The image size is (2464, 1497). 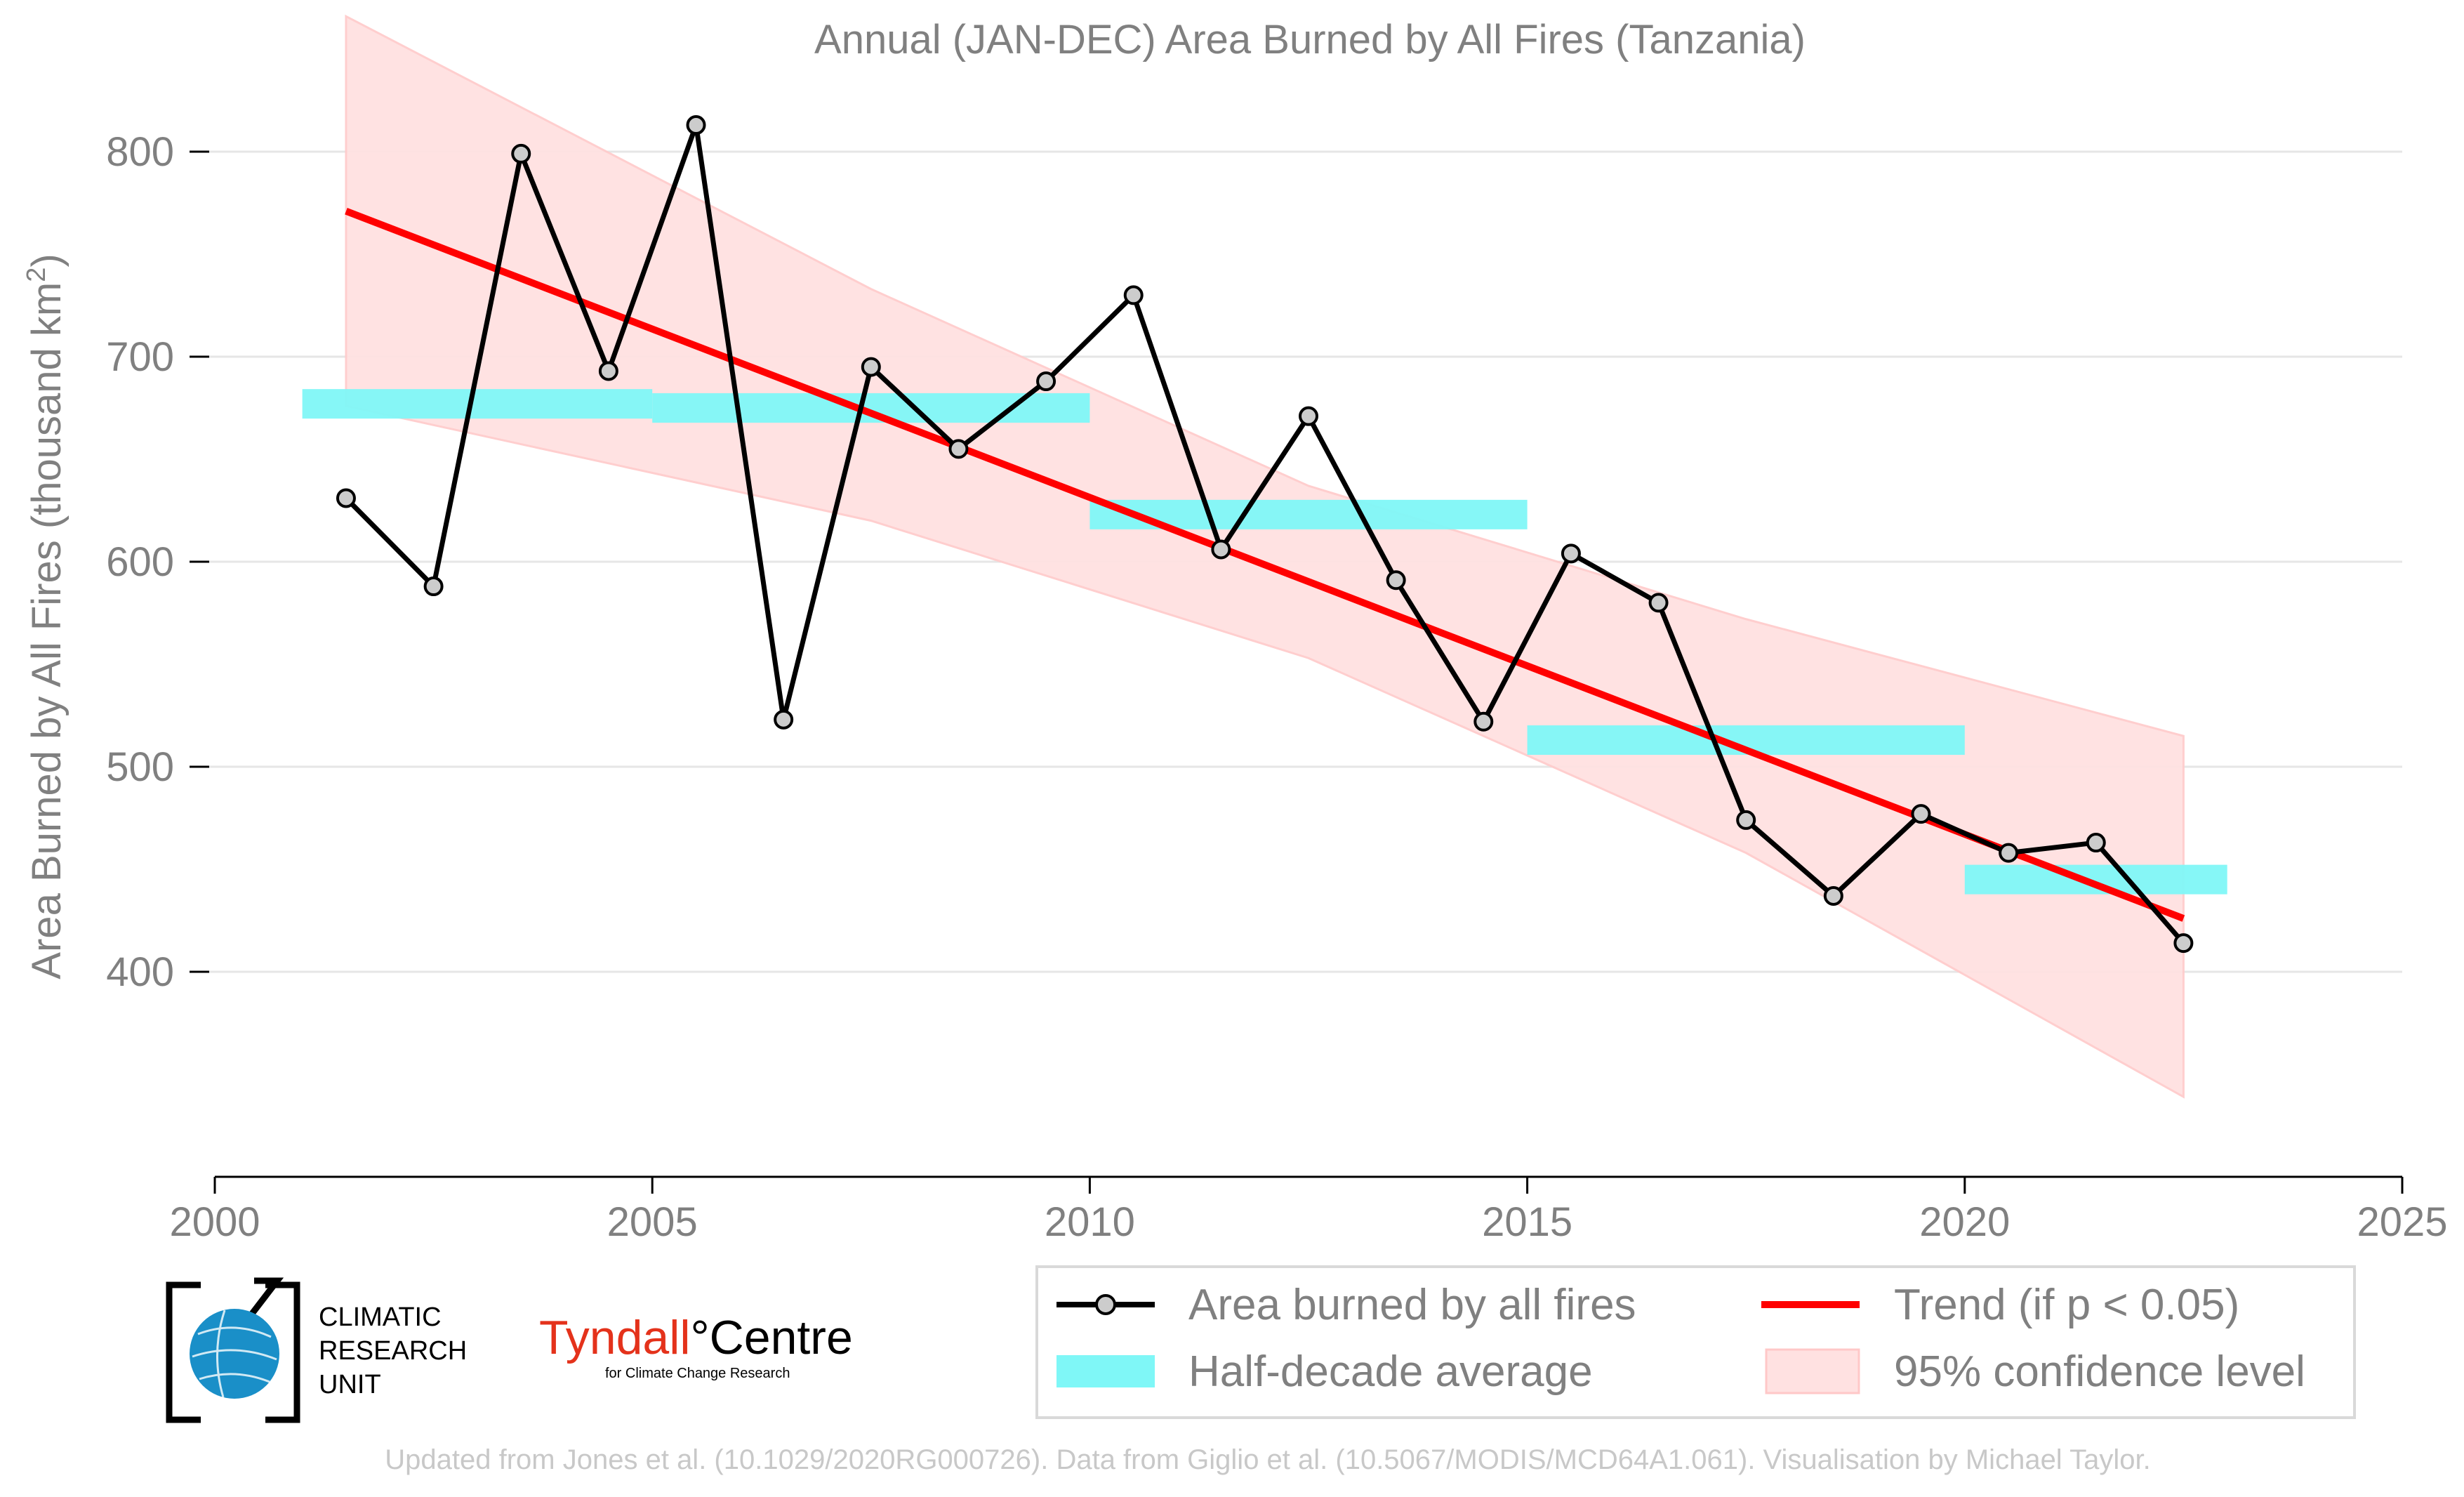 I want to click on y-tick-label-700: 700, so click(x=140, y=357).